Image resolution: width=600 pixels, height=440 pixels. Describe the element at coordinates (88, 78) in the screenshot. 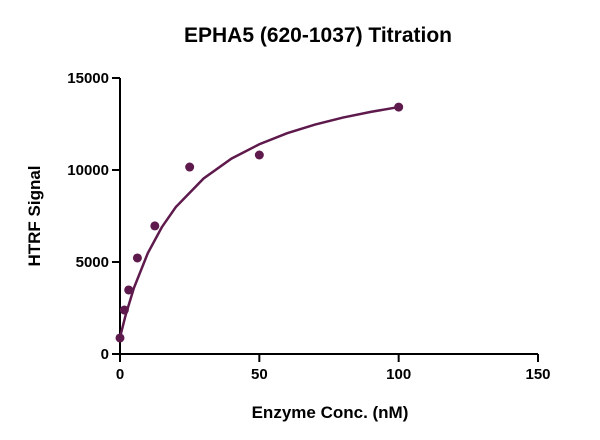

I see `y-tick-label: 15000` at that location.